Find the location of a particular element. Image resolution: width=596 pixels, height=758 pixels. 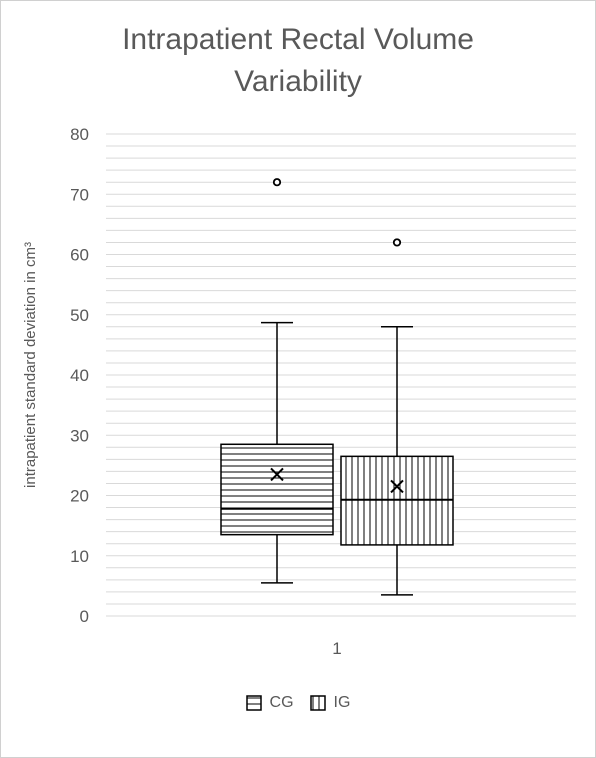

y-tick-label: 30 is located at coordinates (79, 435).